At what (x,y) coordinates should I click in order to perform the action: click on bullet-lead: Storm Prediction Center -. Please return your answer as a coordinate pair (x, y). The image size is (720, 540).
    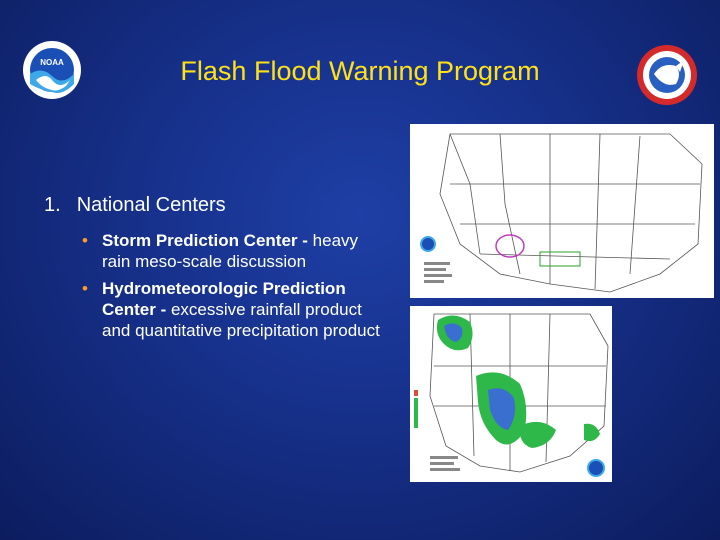
    Looking at the image, I should click on (205, 240).